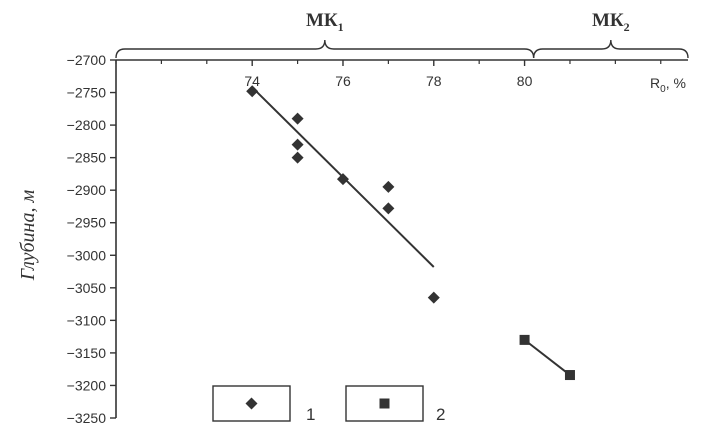 The width and height of the screenshot is (717, 441). Describe the element at coordinates (87, 190) in the screenshot. I see `y-tick-label: −2900` at that location.